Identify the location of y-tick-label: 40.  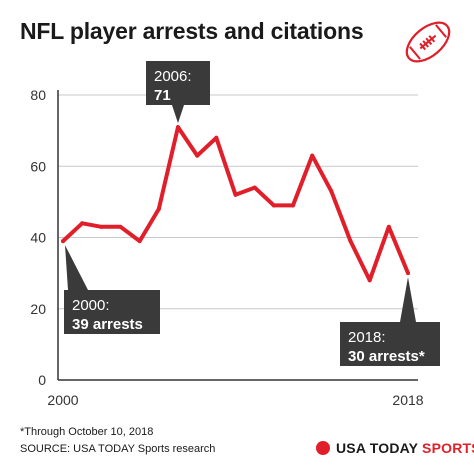
(38, 238).